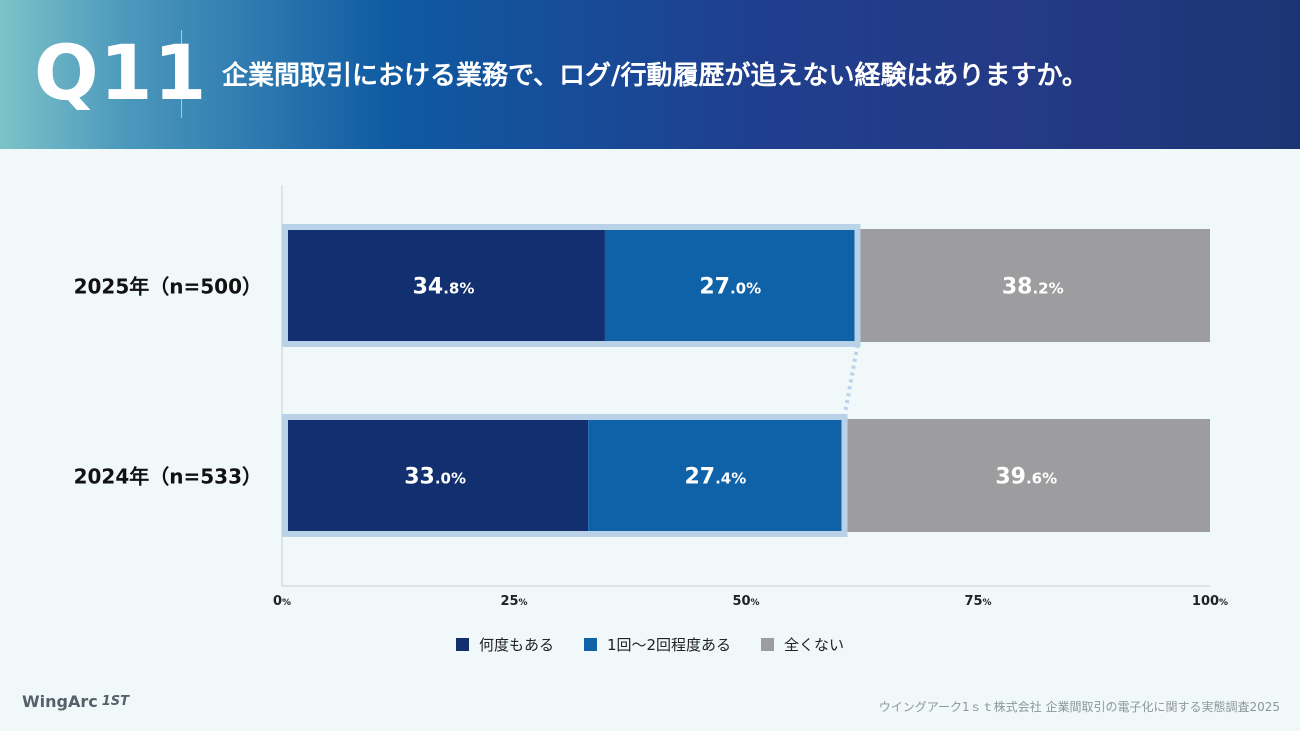 The height and width of the screenshot is (731, 1300). Describe the element at coordinates (462, 644) in the screenshot. I see `legend-swatch-often` at that location.